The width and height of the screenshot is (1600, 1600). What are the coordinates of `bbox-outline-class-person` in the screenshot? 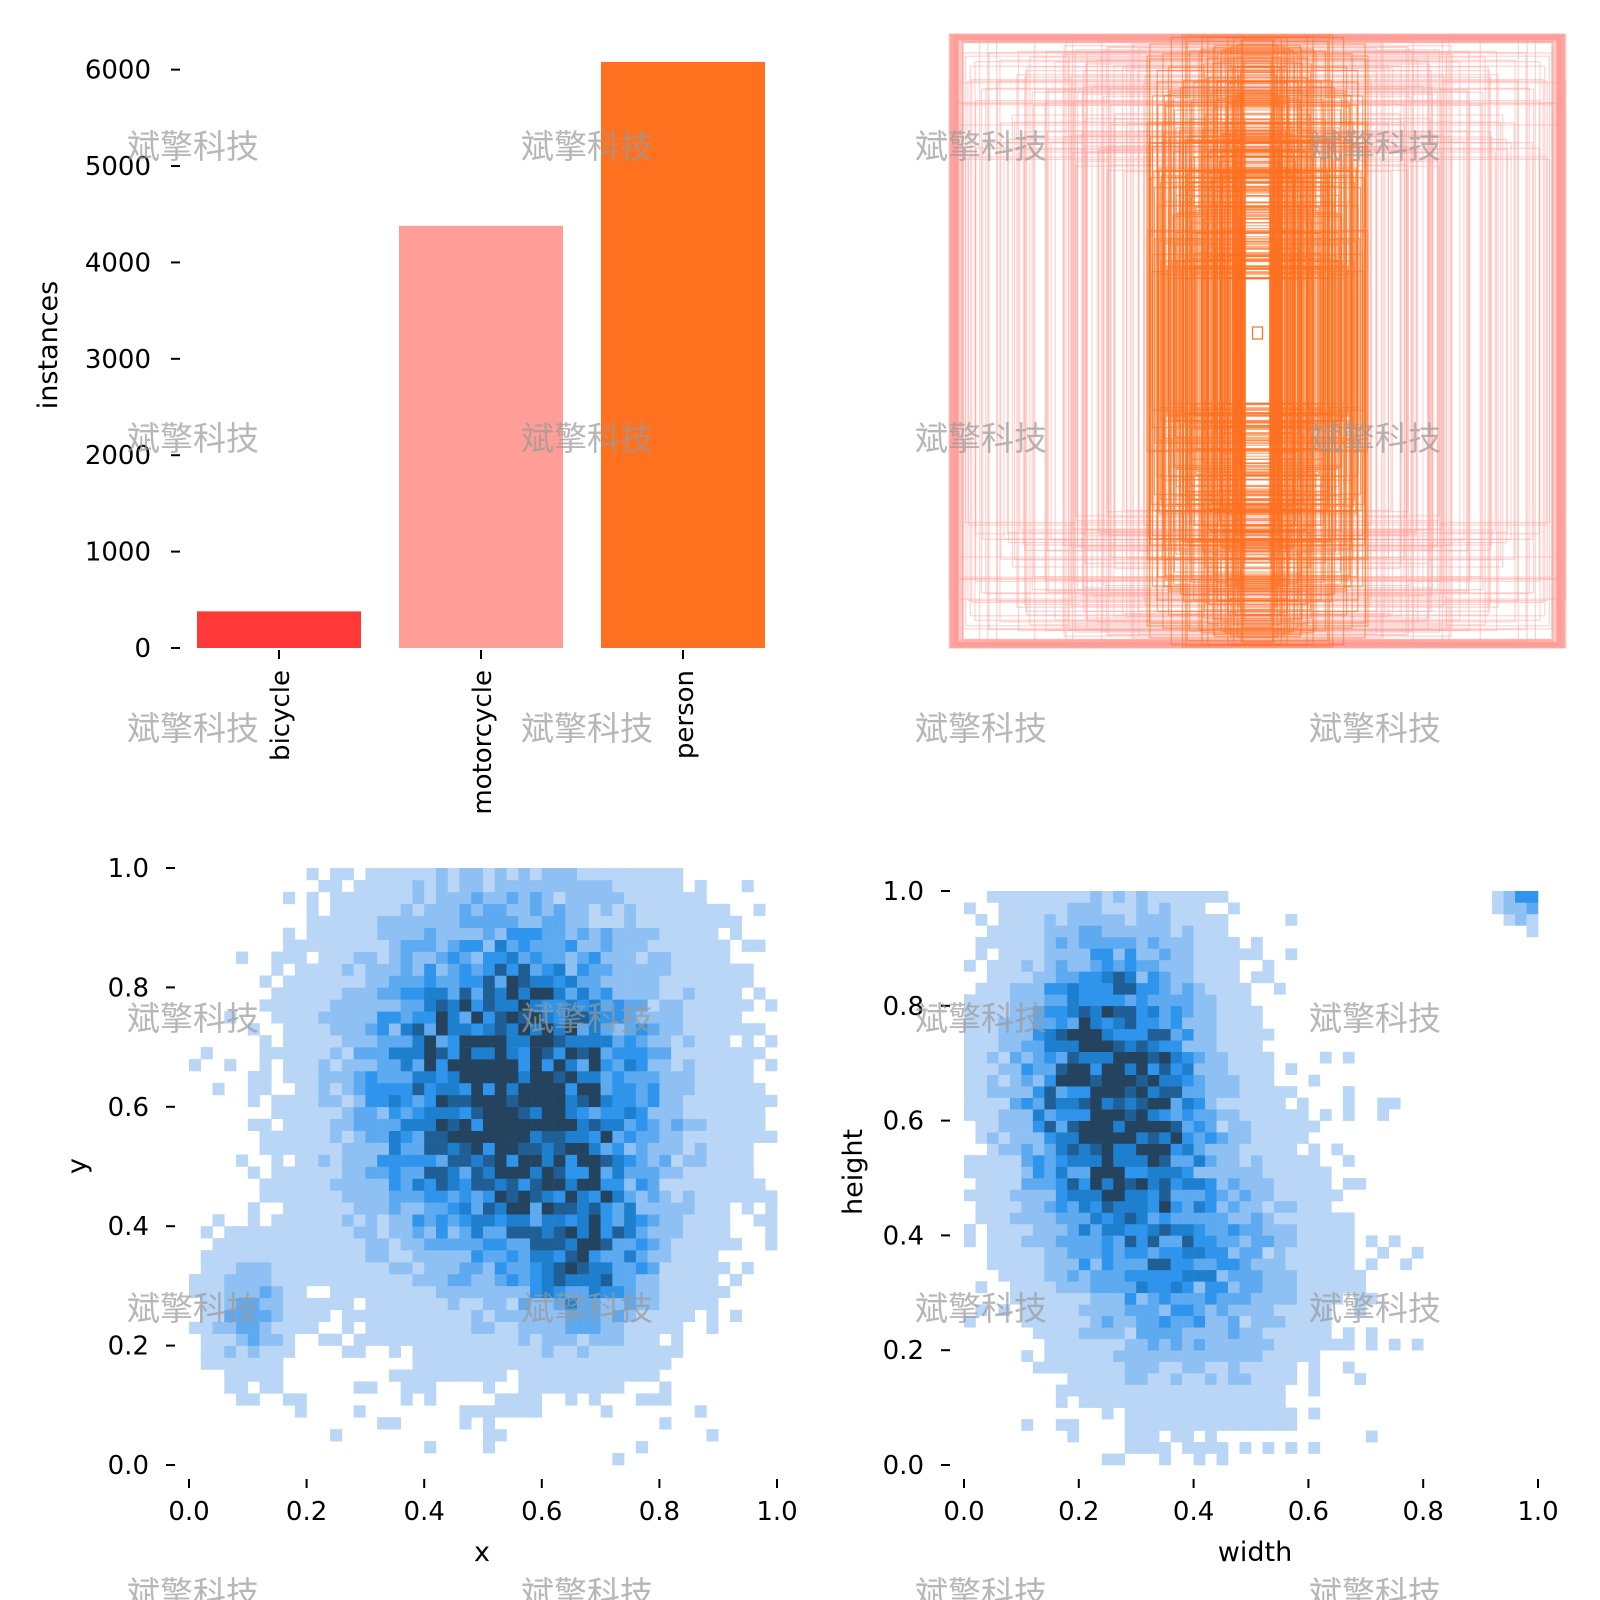 It's located at (1257, 341).